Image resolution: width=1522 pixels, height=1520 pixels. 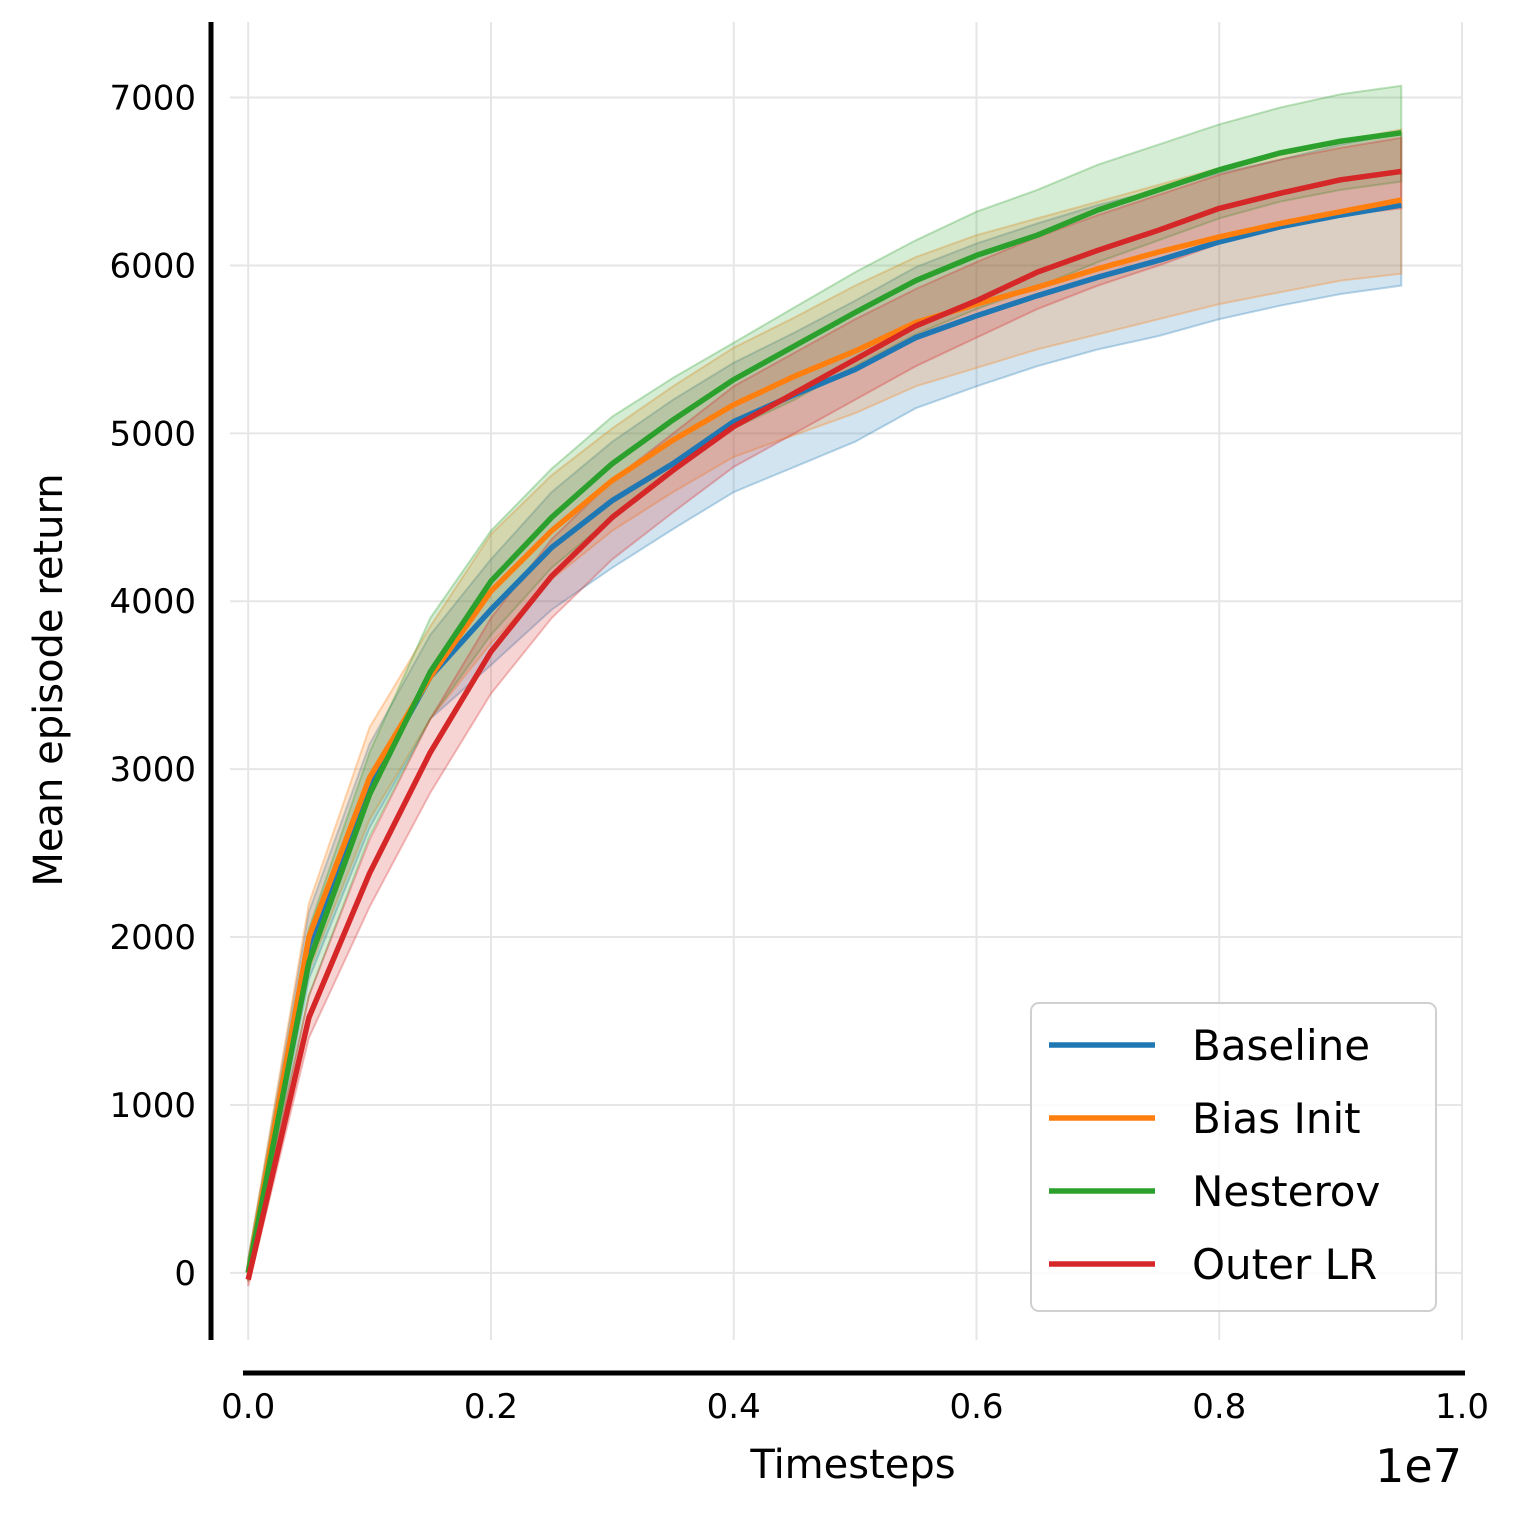 I want to click on legend-label-outer-lr: Outer LR, so click(x=1284, y=1264).